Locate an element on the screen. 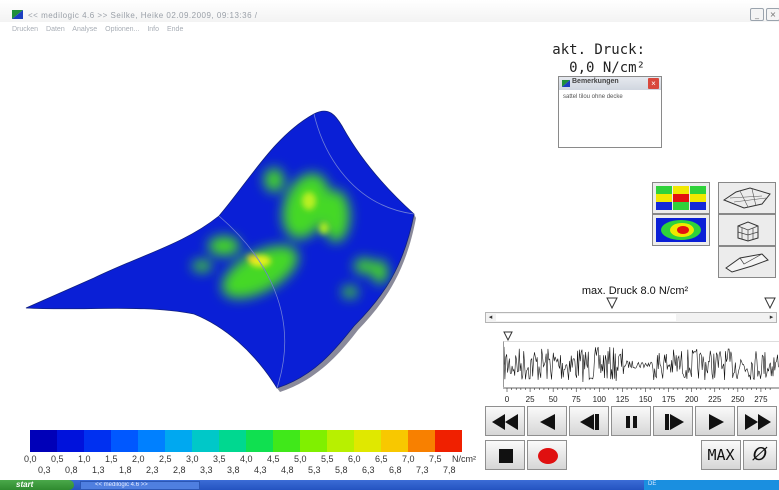  time-axis-label: 150 is located at coordinates (646, 399).